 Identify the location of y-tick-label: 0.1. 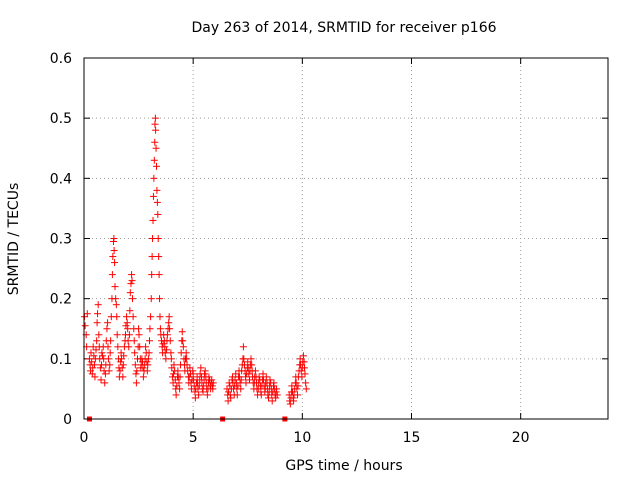
(61, 360).